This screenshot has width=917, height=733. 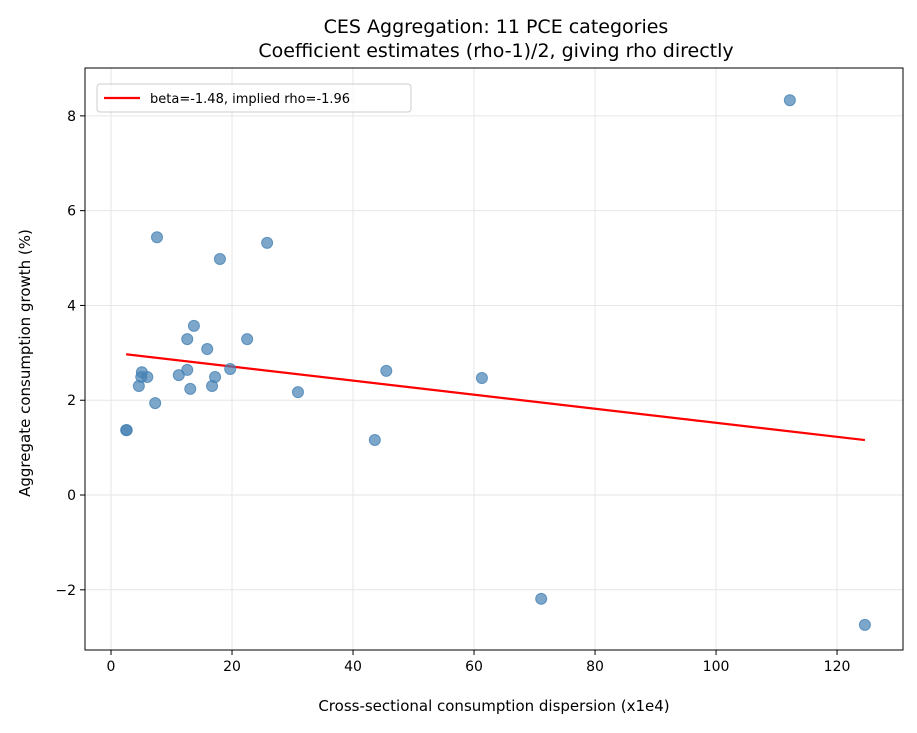 What do you see at coordinates (496, 27) in the screenshot?
I see `chart-title: CES Aggregation: 11 PCE categories` at bounding box center [496, 27].